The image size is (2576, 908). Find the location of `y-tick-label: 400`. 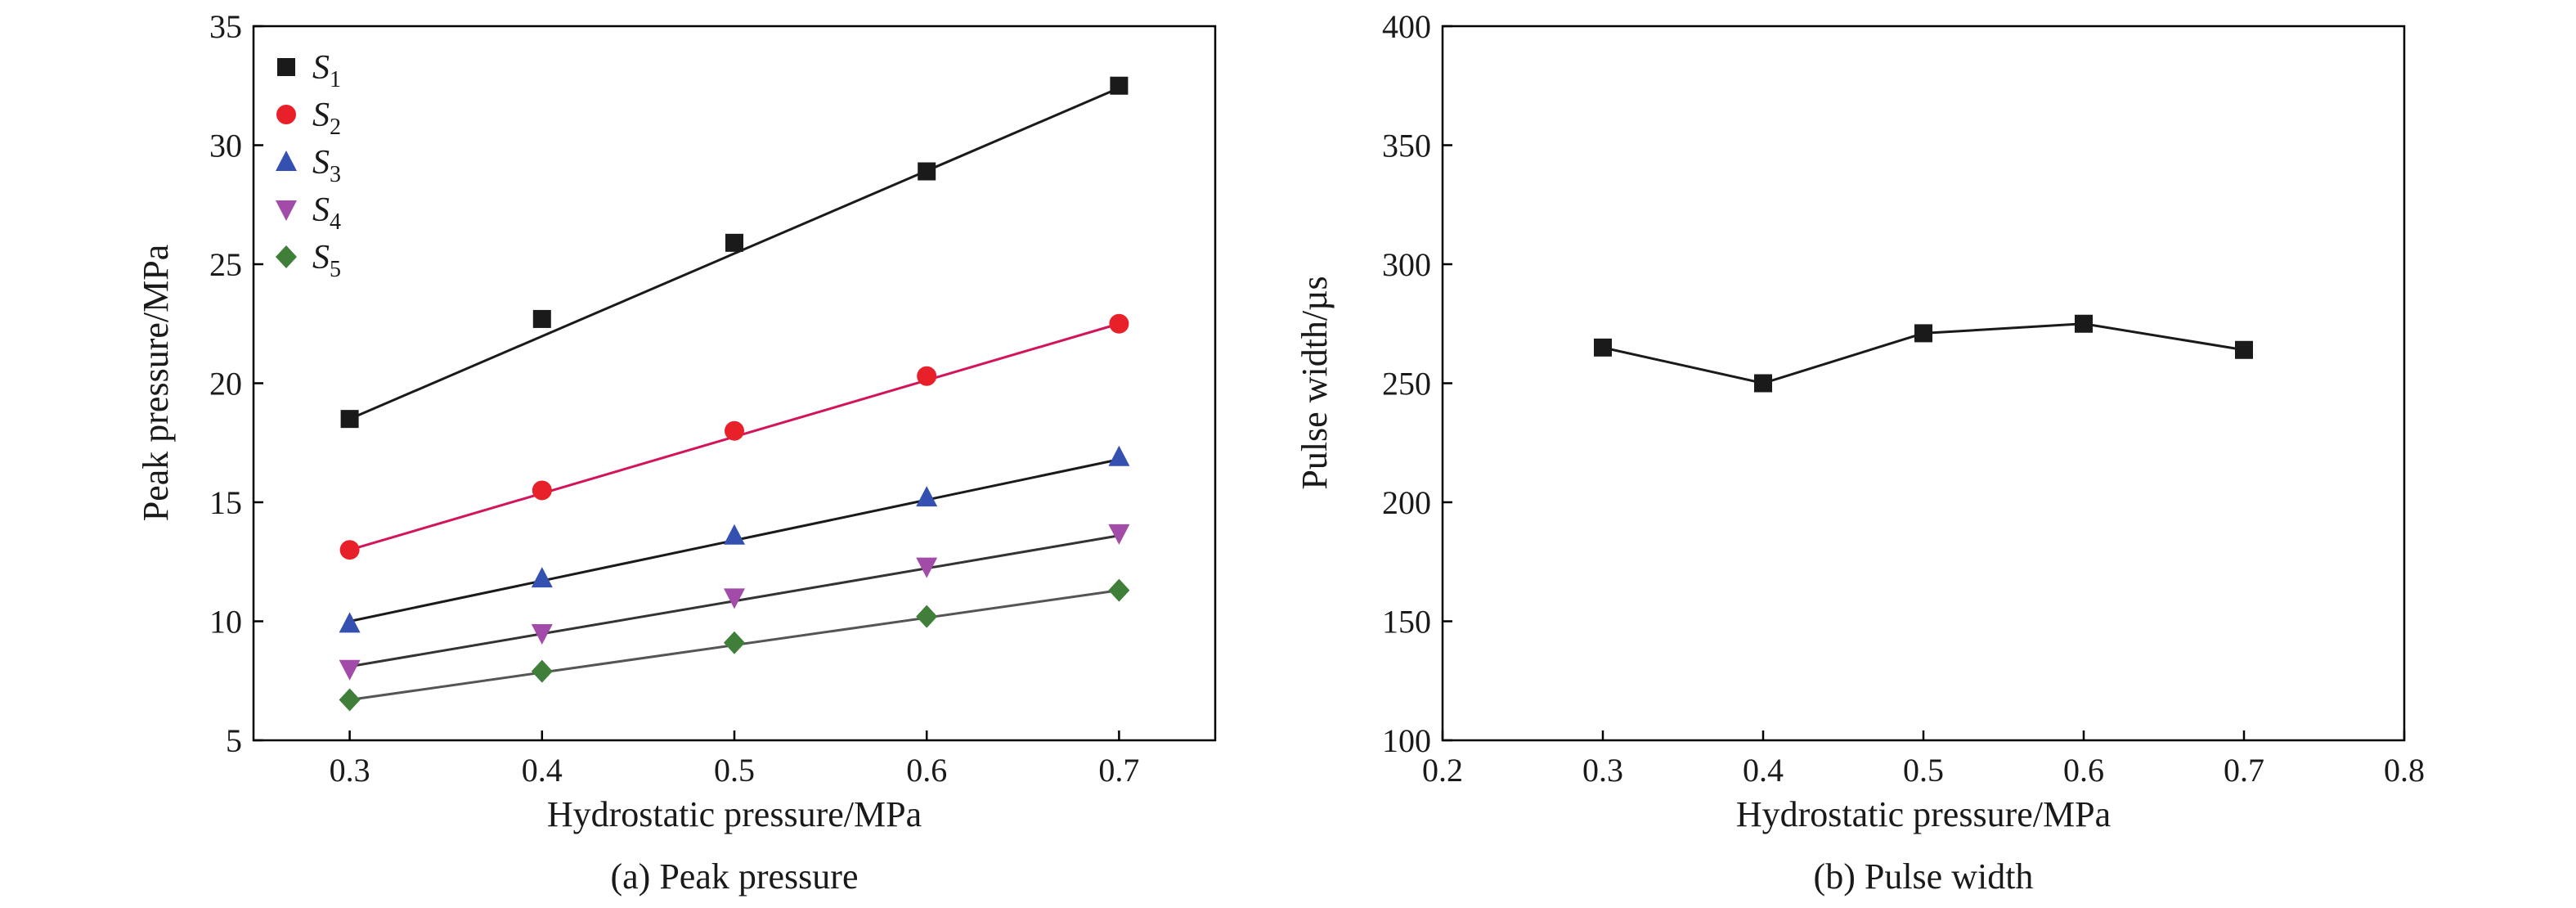

y-tick-label: 400 is located at coordinates (1406, 26).